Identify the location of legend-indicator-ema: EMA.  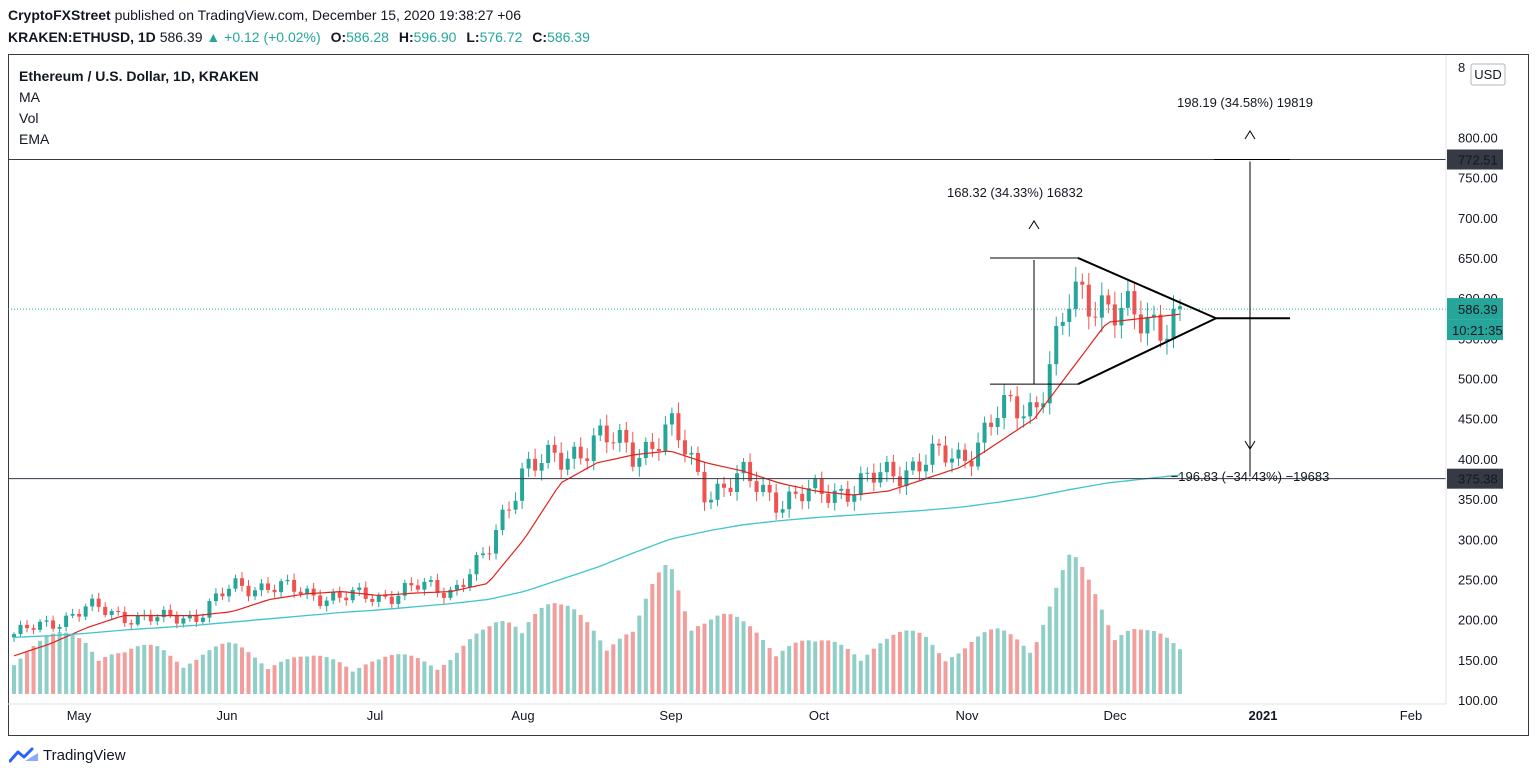
(34, 139).